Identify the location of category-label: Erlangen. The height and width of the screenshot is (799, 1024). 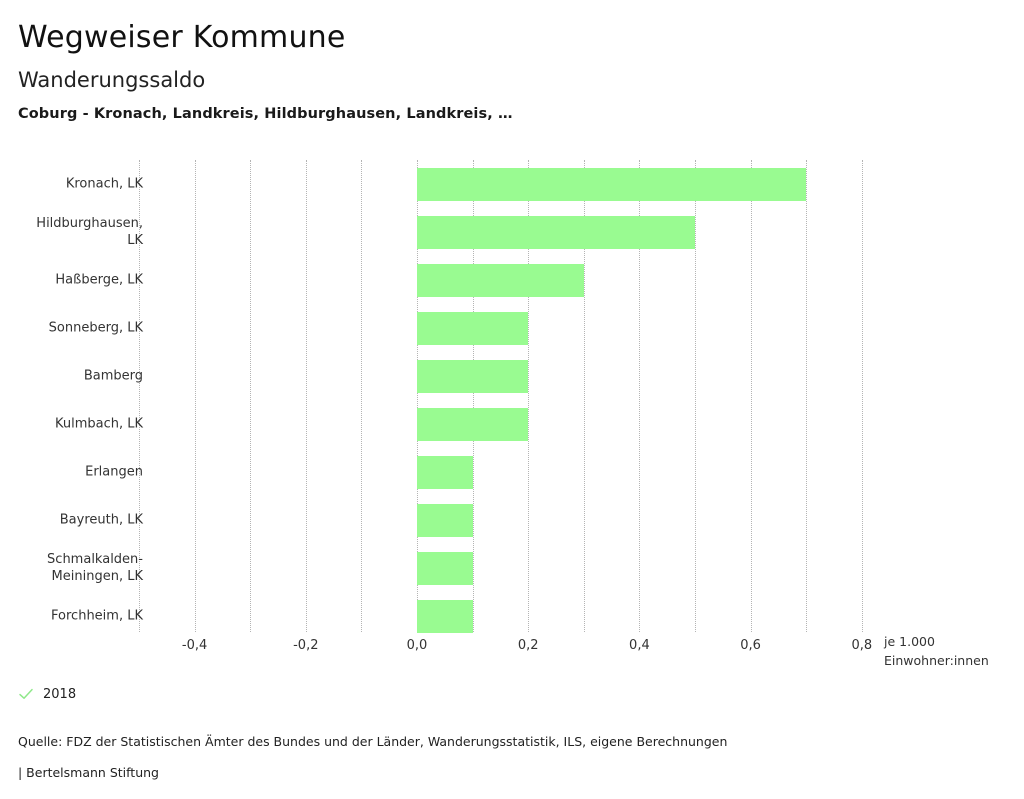
(114, 472).